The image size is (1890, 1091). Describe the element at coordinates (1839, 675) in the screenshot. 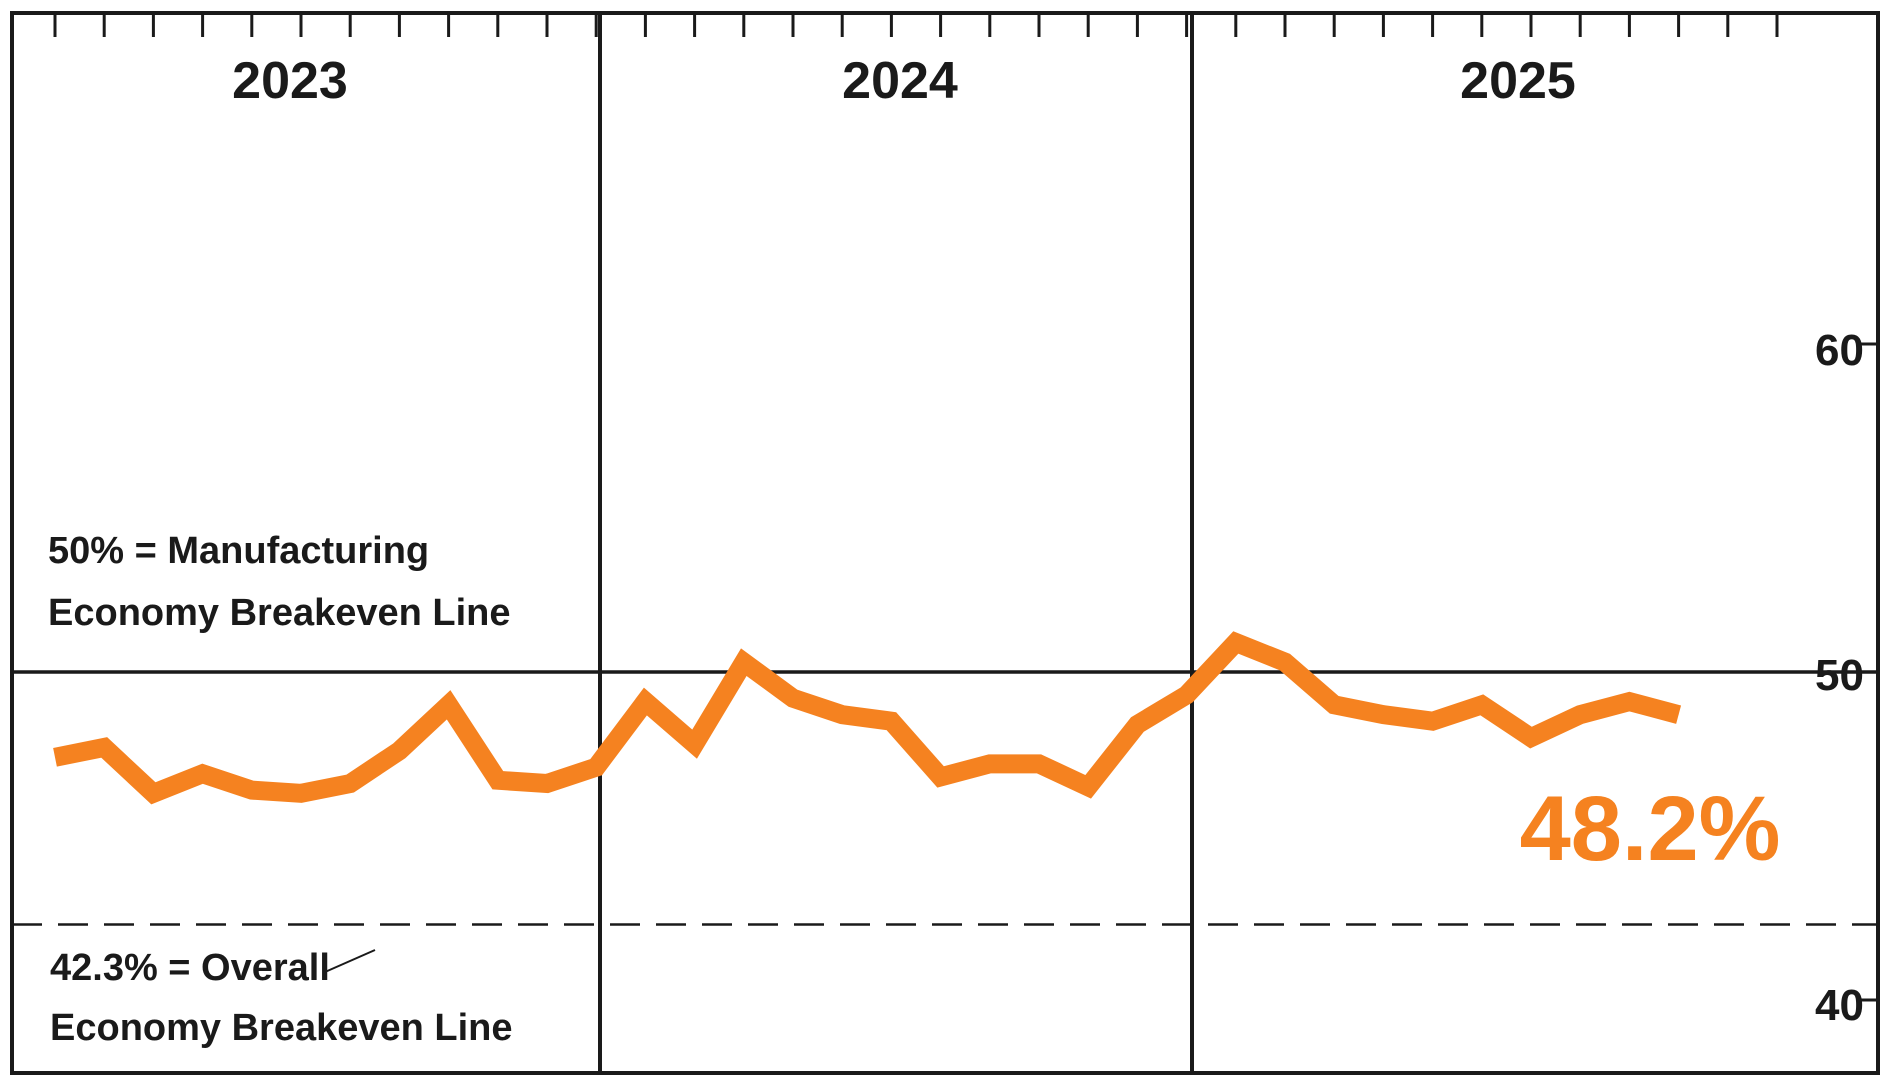

I see `y-tick-label: 50` at that location.